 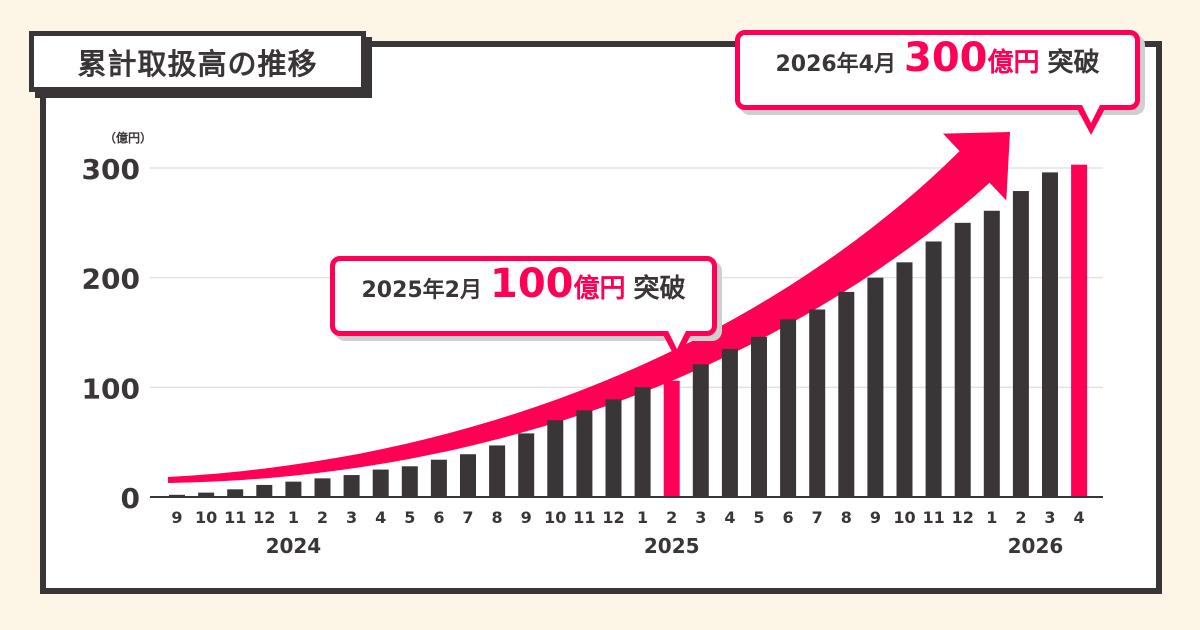 What do you see at coordinates (946, 58) in the screenshot?
I see `callout-amount: 300` at bounding box center [946, 58].